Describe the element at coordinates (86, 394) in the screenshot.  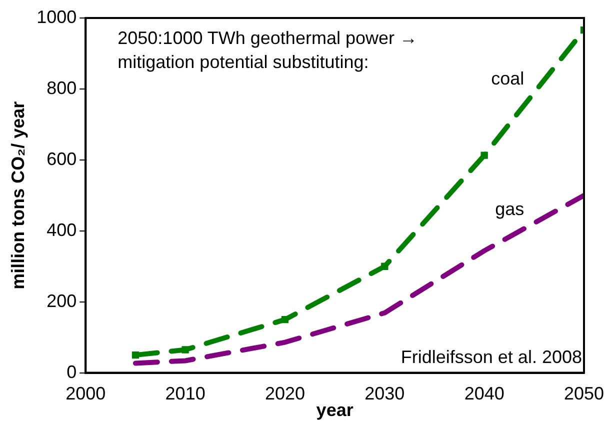
I see `x-tick-label: 2000` at that location.